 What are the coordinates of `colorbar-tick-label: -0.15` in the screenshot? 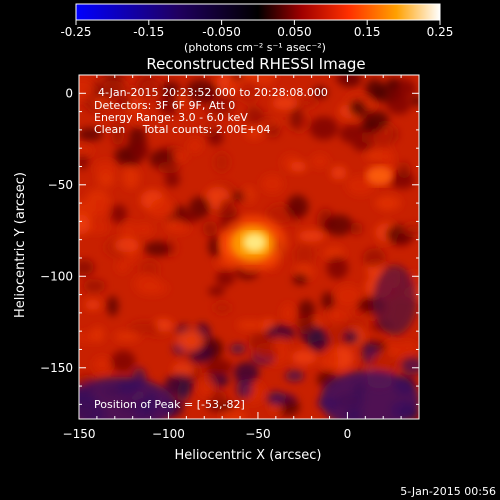 It's located at (148, 32).